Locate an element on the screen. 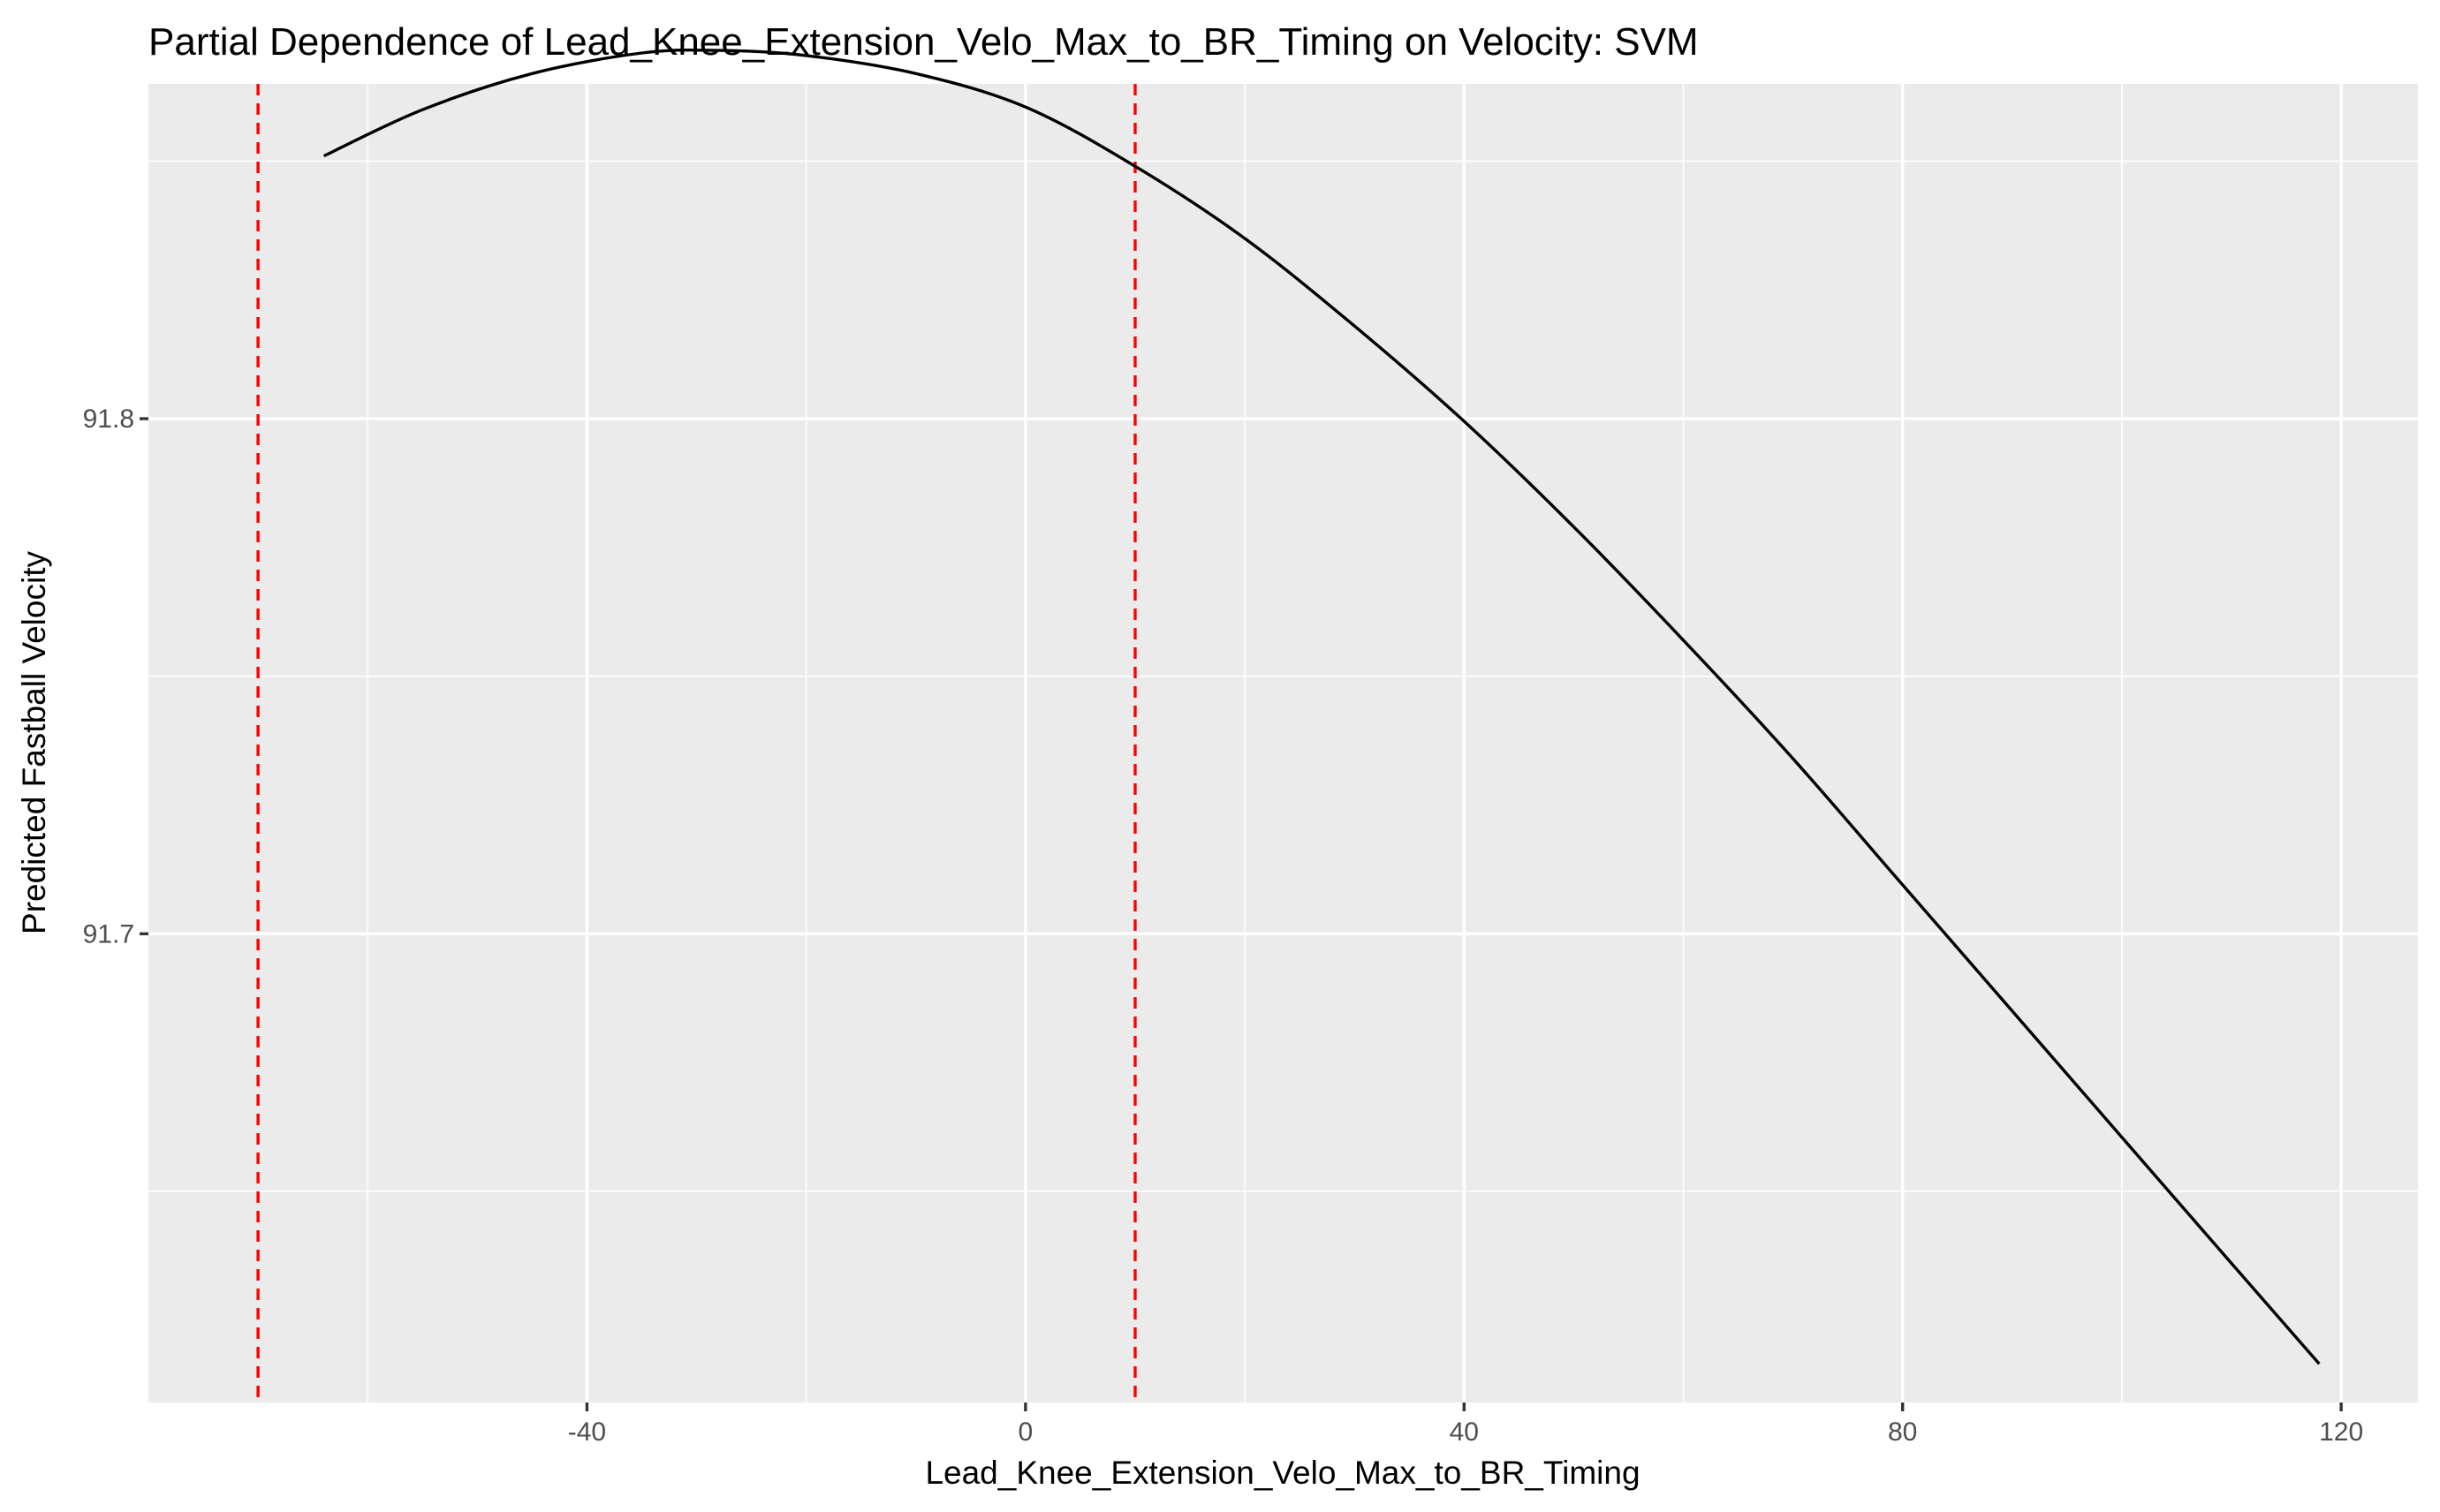 Image resolution: width=2440 pixels, height=1512 pixels. y-tick-label: 91.7 is located at coordinates (108, 934).